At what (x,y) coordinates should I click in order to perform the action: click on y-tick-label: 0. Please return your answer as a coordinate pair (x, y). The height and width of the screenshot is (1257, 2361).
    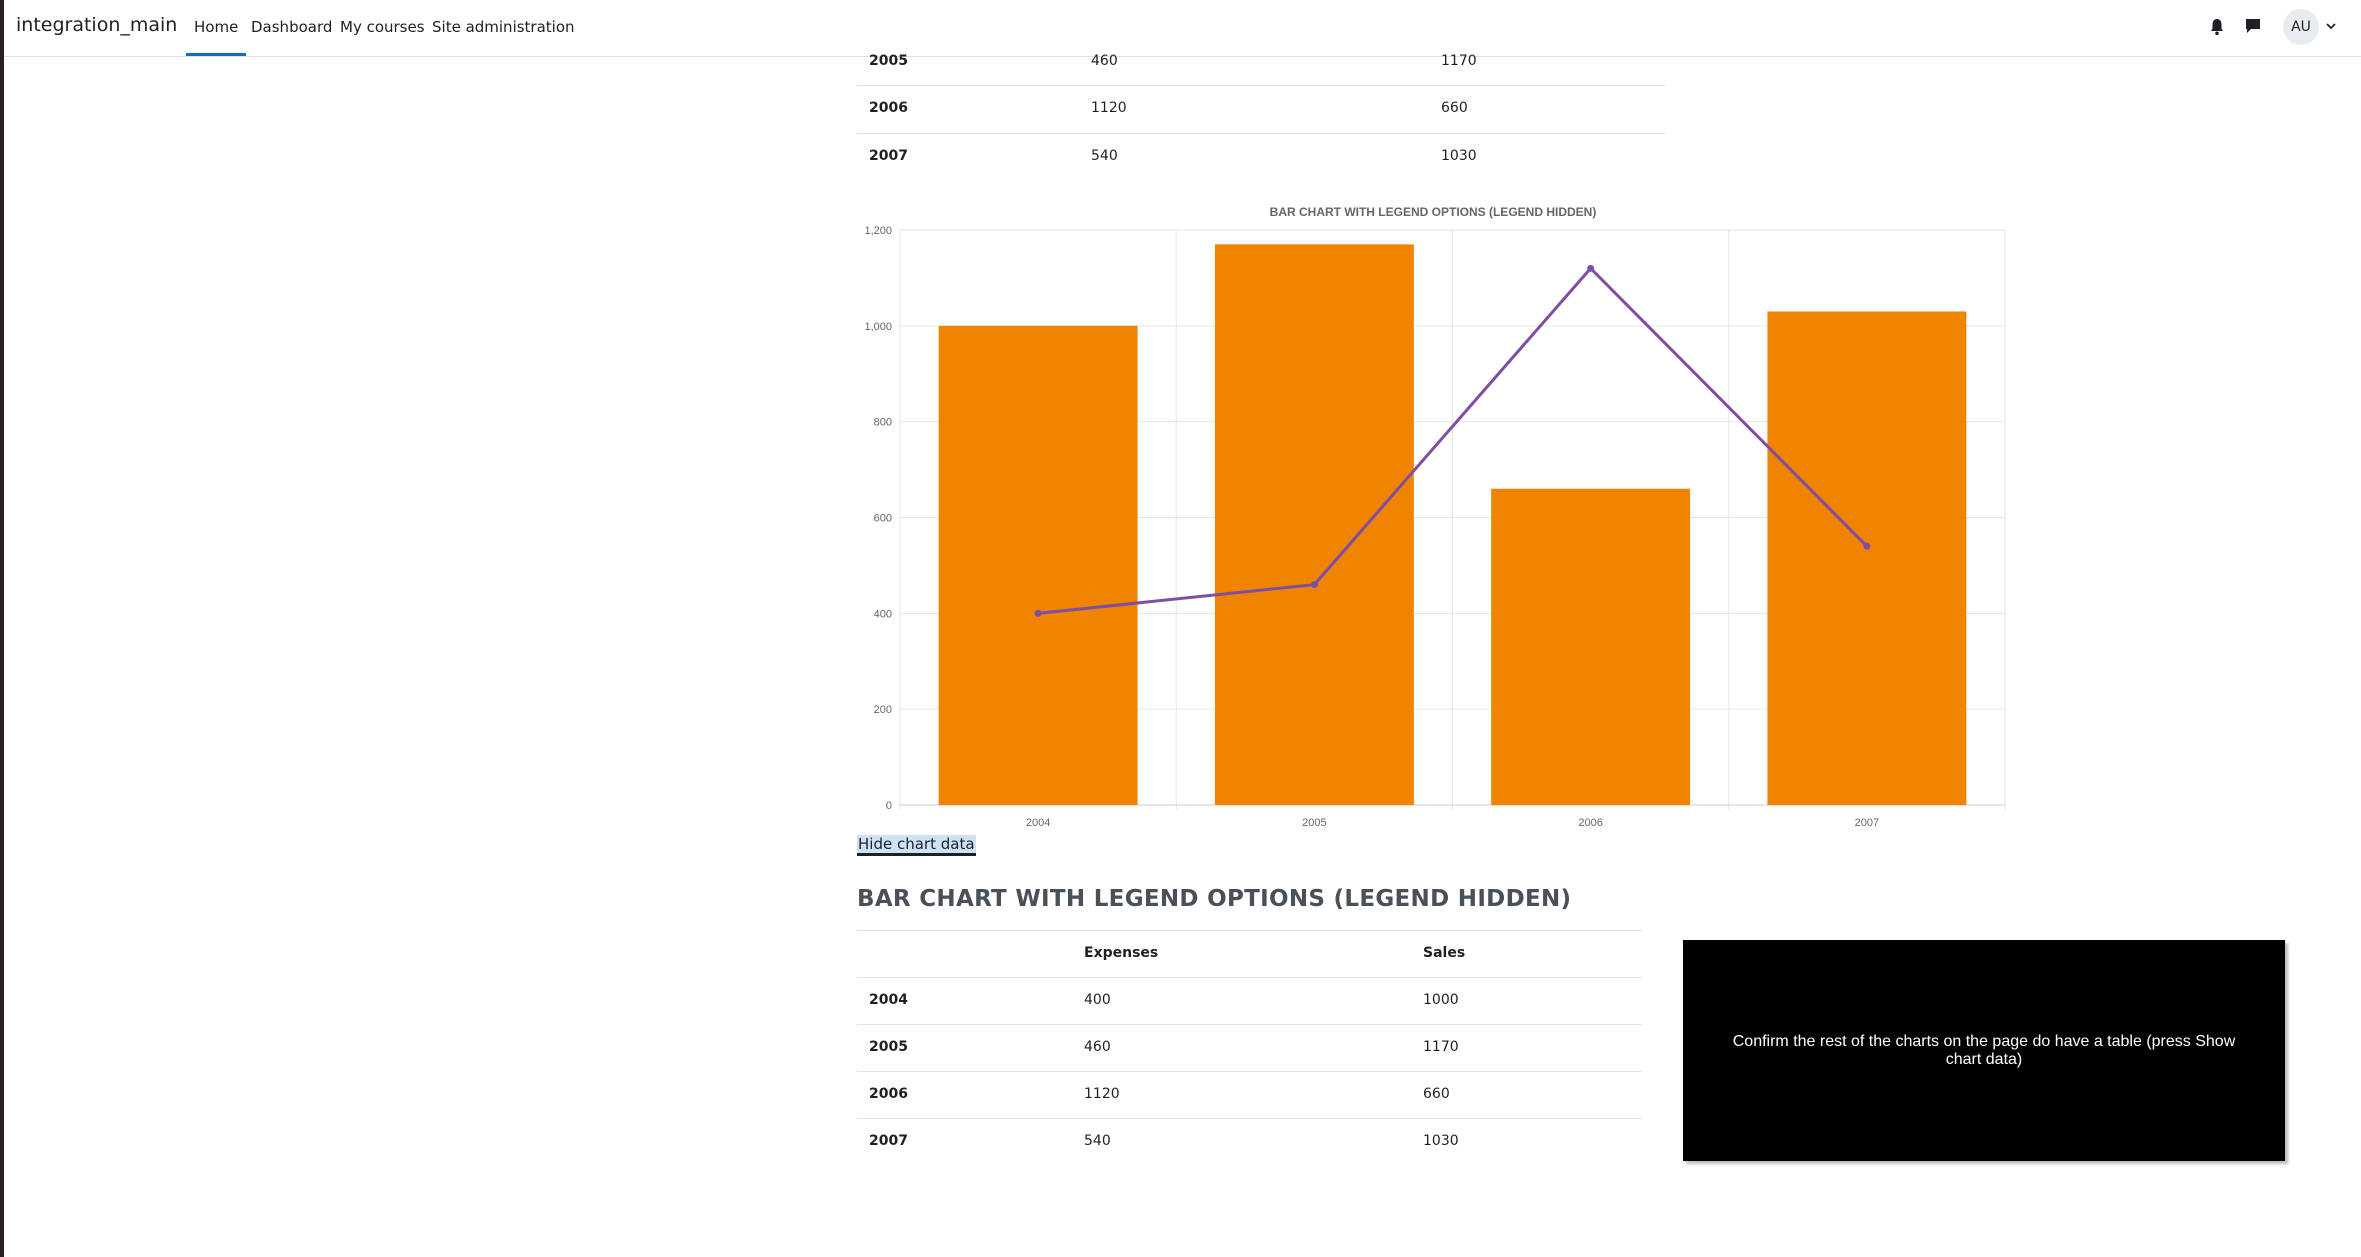
    Looking at the image, I should click on (889, 806).